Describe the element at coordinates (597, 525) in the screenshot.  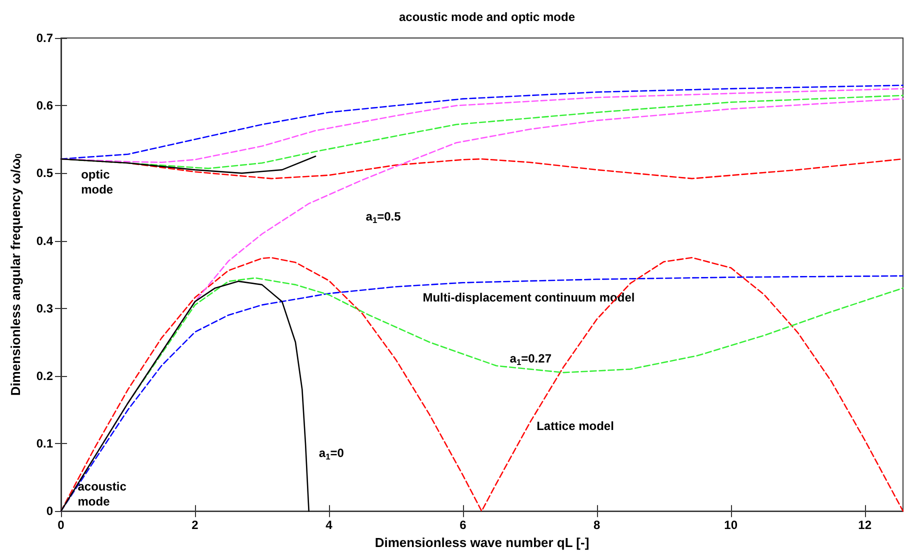
I see `x-tick-label: 8` at that location.